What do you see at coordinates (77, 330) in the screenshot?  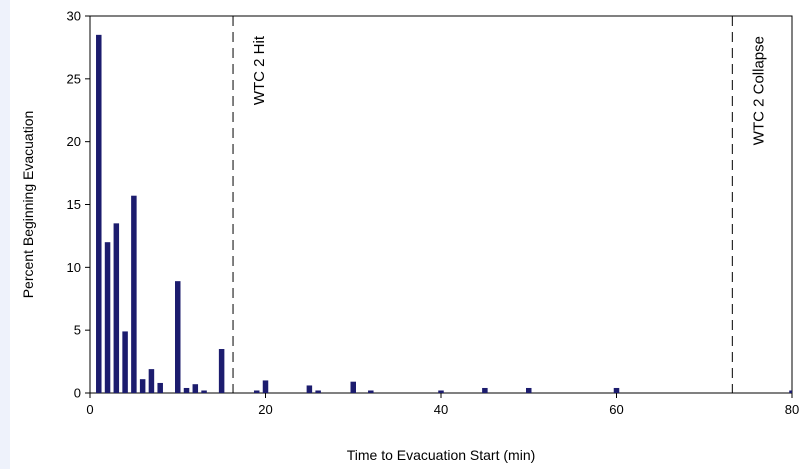 I see `y-tick-label: 5` at bounding box center [77, 330].